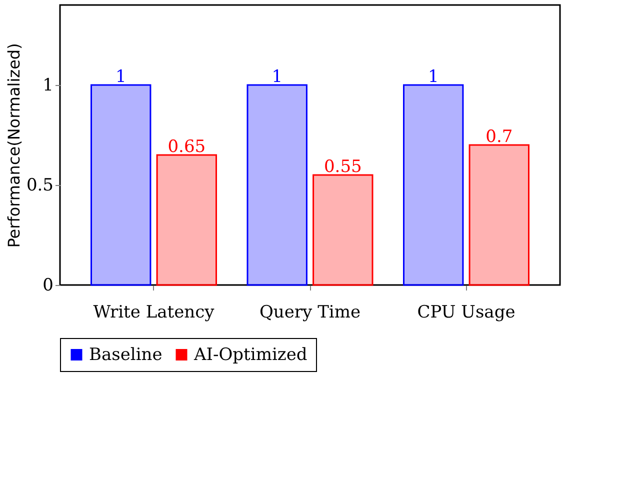 Image resolution: width=641 pixels, height=500 pixels. I want to click on y-axis-title: Performance(Normalized), so click(14, 145).